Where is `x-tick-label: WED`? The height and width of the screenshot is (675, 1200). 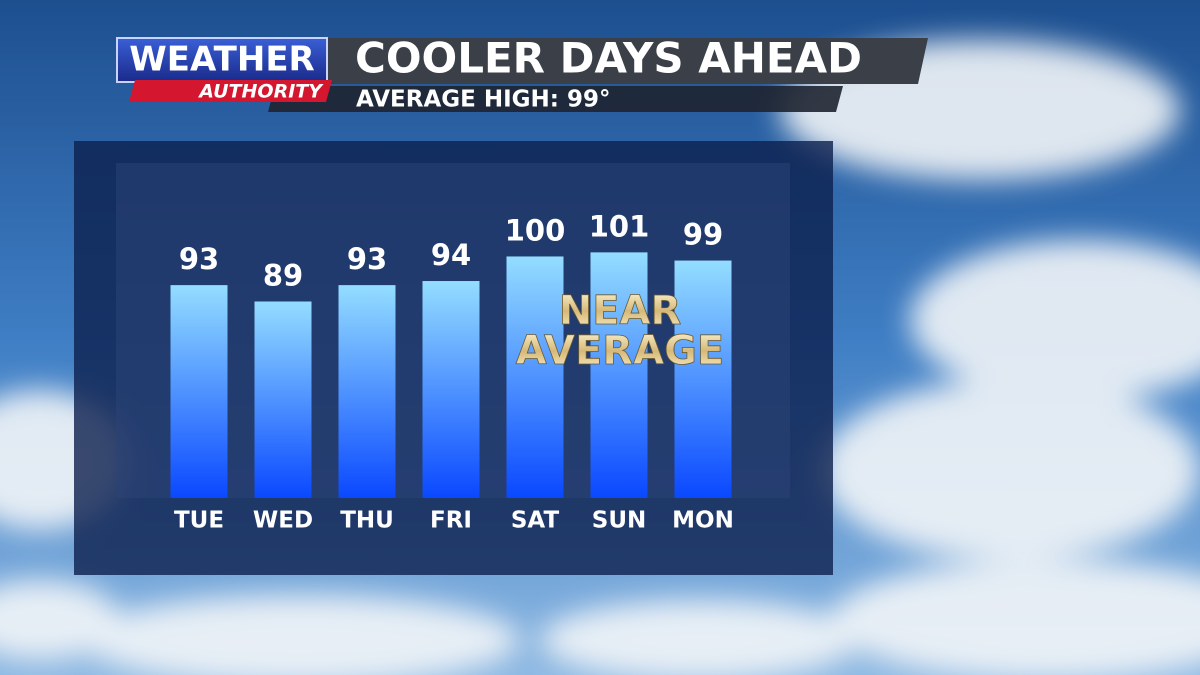 x-tick-label: WED is located at coordinates (283, 521).